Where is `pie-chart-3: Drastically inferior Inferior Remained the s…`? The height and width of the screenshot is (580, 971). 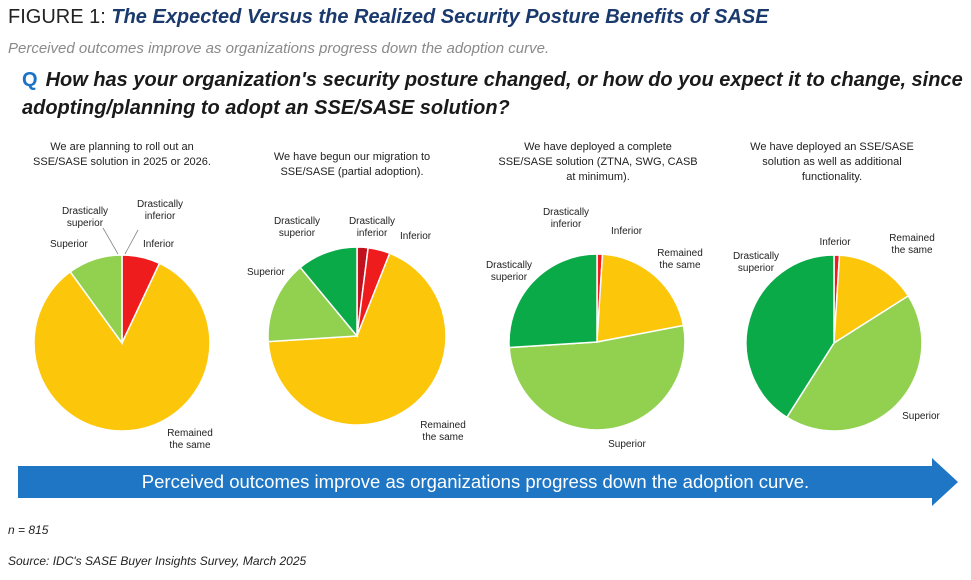
pie-chart-3: Drastically inferior Inferior Remained the s… is located at coordinates (594, 328).